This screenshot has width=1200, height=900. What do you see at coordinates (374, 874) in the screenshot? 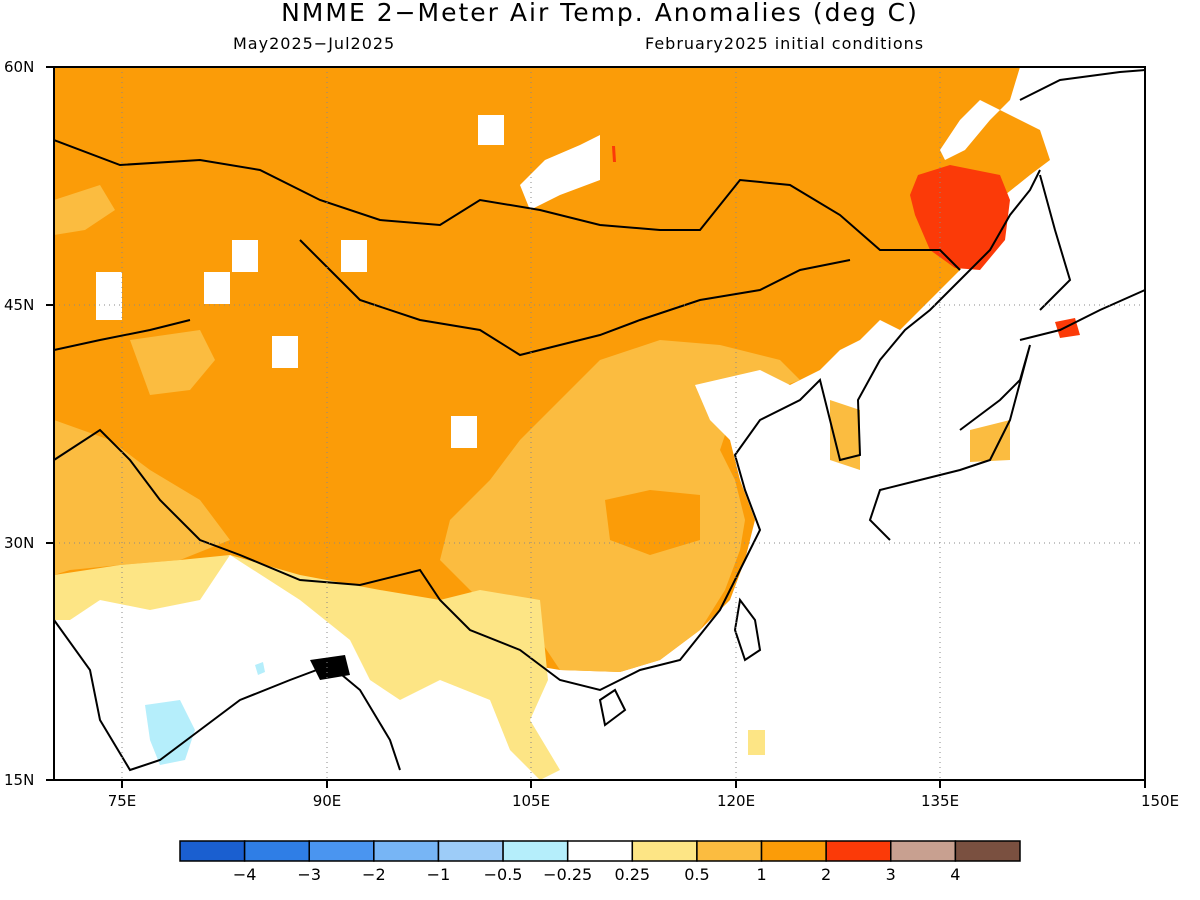
I see `colorbar-tick-label: −2` at bounding box center [374, 874].